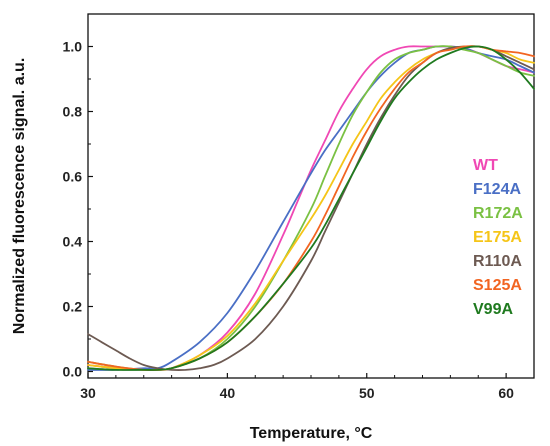 This screenshot has width=550, height=446. I want to click on x-tick-label: 60, so click(506, 393).